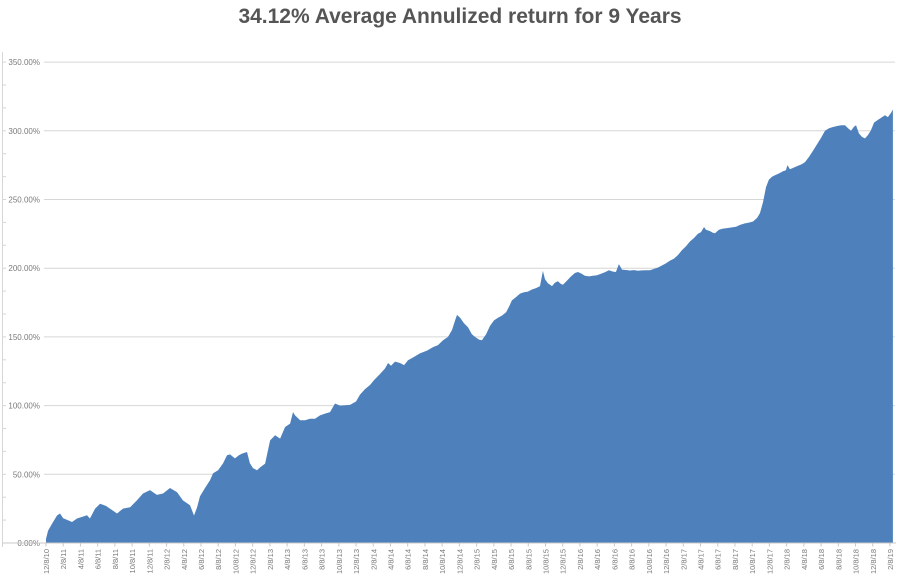 This screenshot has height=587, width=899. I want to click on x-tick-label: 6/8/11, so click(98, 559).